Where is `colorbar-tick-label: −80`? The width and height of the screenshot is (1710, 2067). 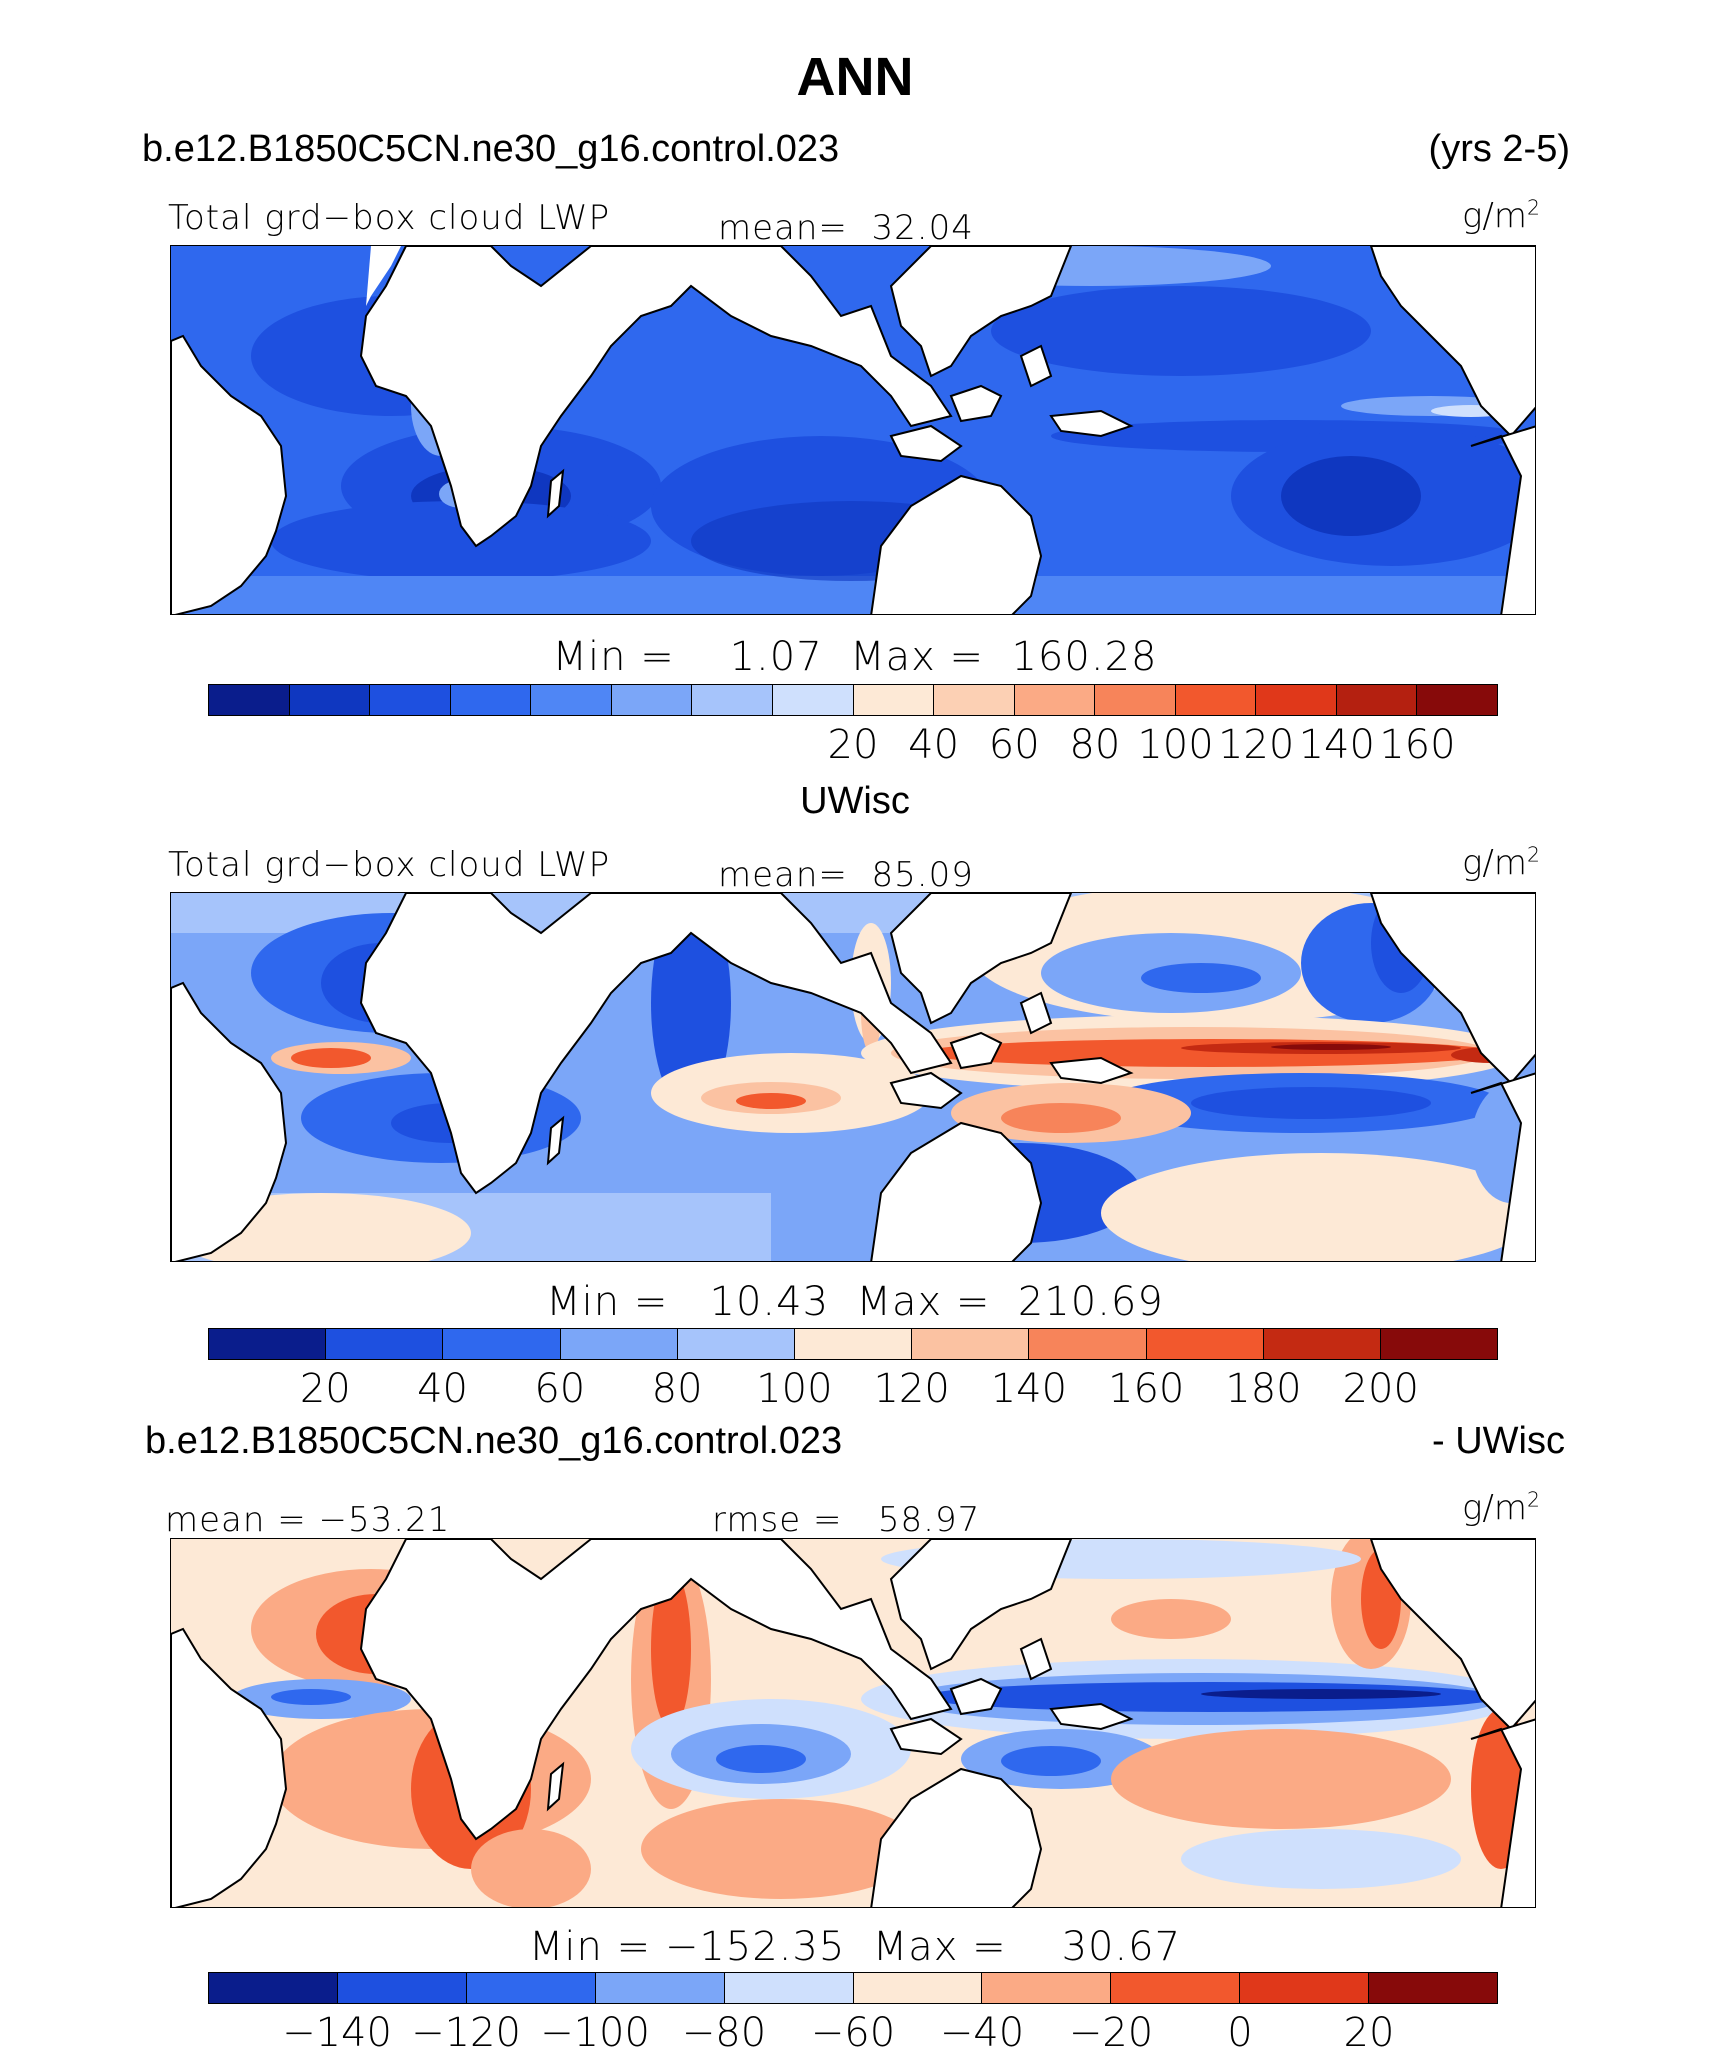 colorbar-tick-label: −80 is located at coordinates (724, 2033).